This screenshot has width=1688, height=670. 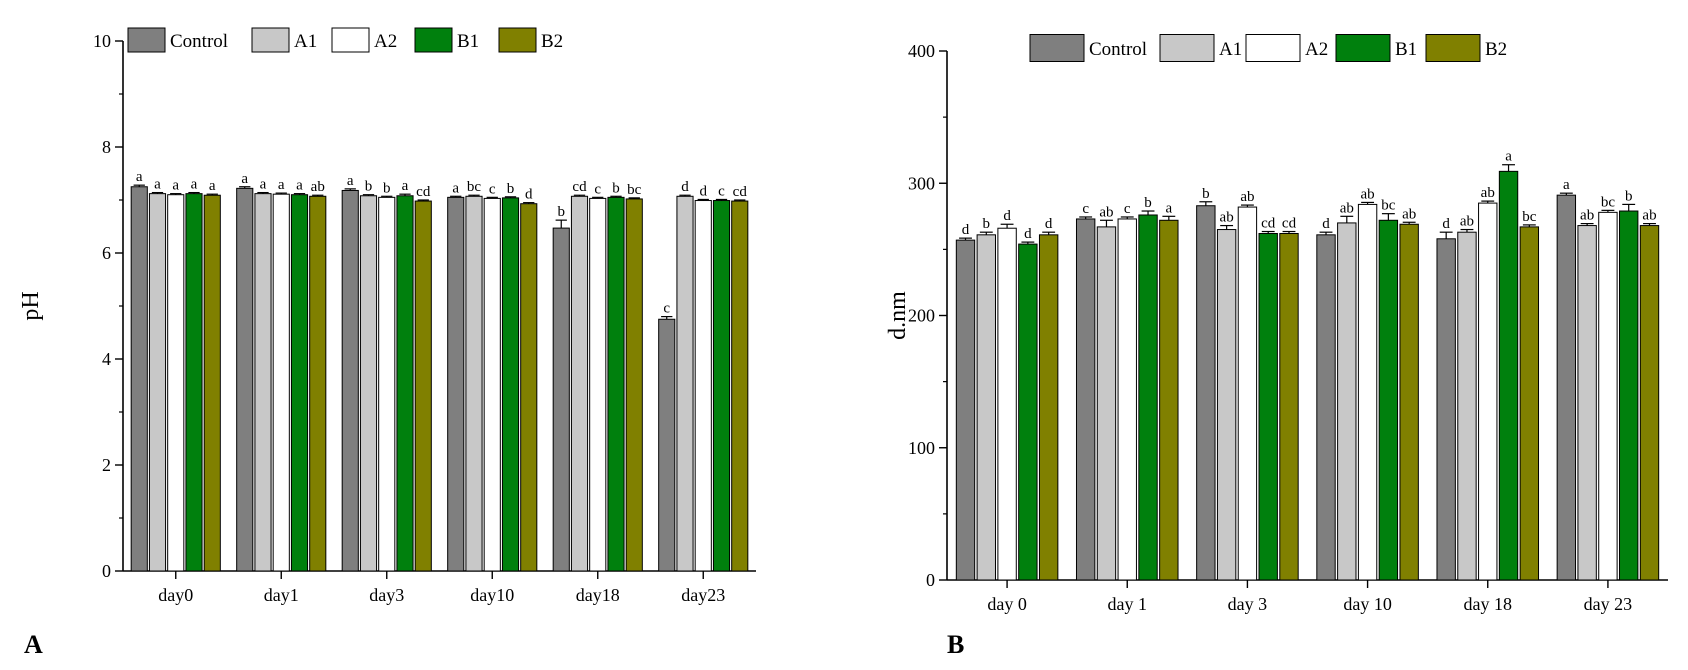 What do you see at coordinates (921, 51) in the screenshot?
I see `y-tick-label: 400` at bounding box center [921, 51].